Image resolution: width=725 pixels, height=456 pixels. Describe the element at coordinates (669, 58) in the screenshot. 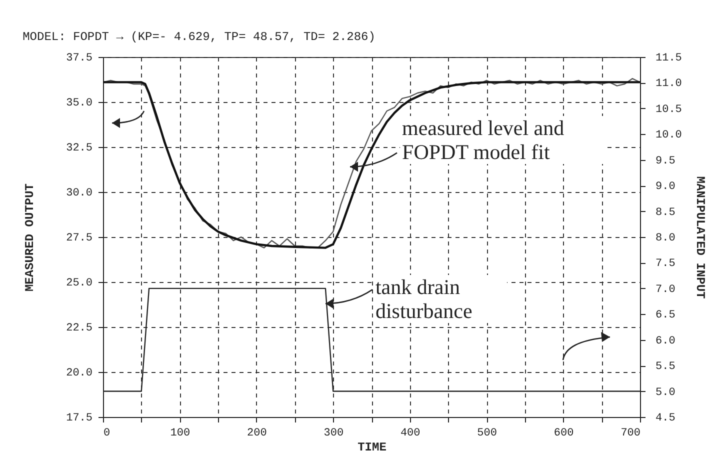

I see `y2-tick-label: 11.5` at that location.